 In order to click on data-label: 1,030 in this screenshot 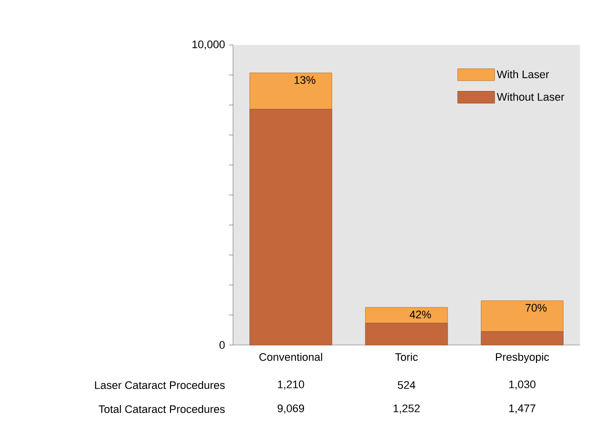, I will do `click(522, 385)`.